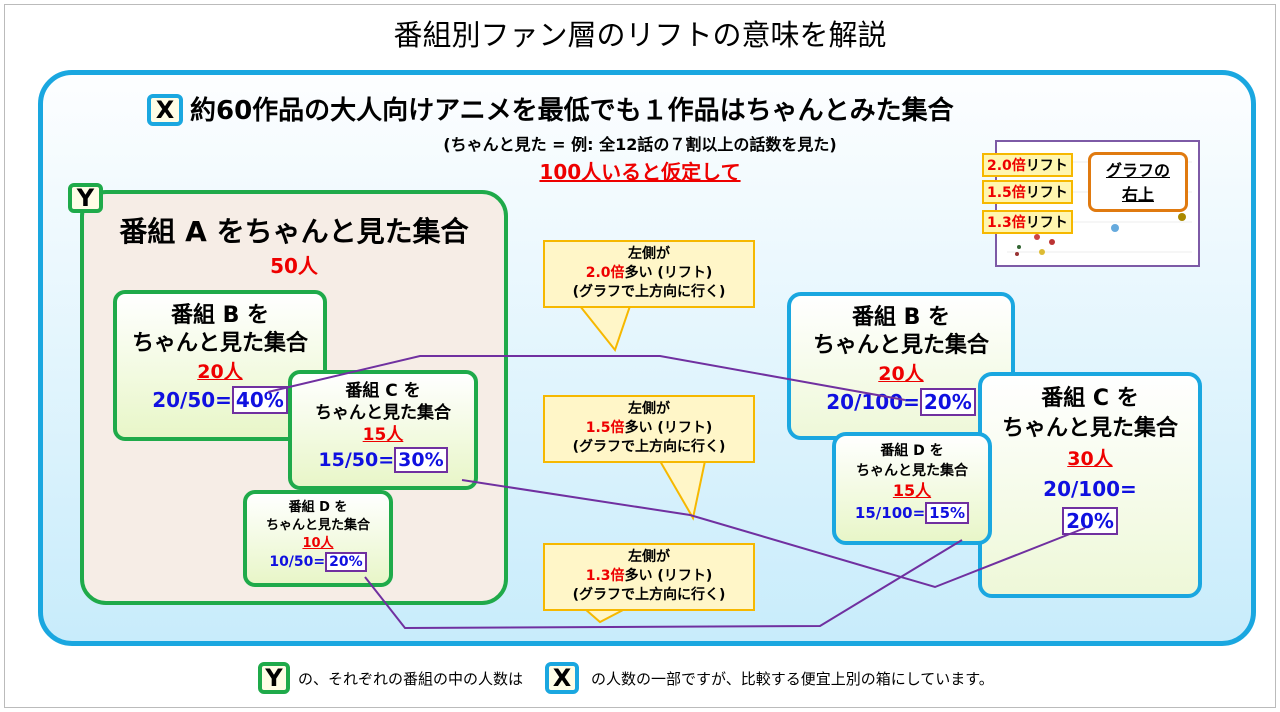  Describe the element at coordinates (773, 534) in the screenshot. I see `link-line-c` at that location.